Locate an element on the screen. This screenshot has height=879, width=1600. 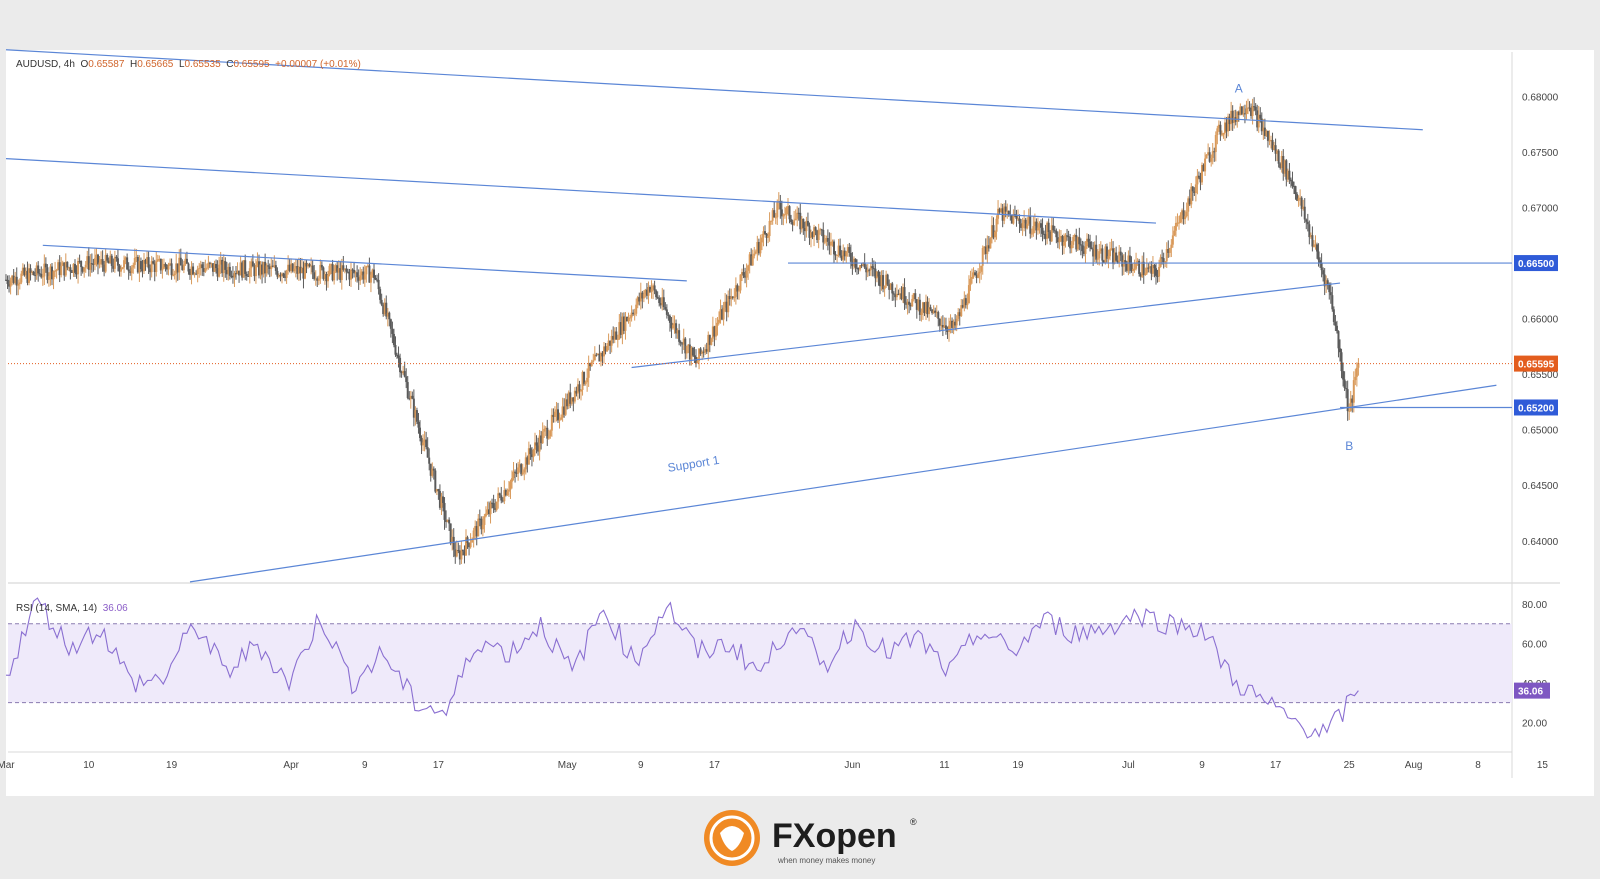
open-value: 0.65587 is located at coordinates (106, 64).